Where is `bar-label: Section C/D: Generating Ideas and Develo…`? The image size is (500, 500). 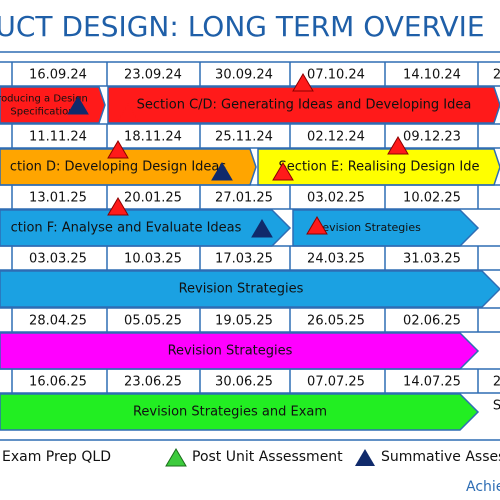 bar-label: Section C/D: Generating Ideas and Develo… is located at coordinates (304, 105).